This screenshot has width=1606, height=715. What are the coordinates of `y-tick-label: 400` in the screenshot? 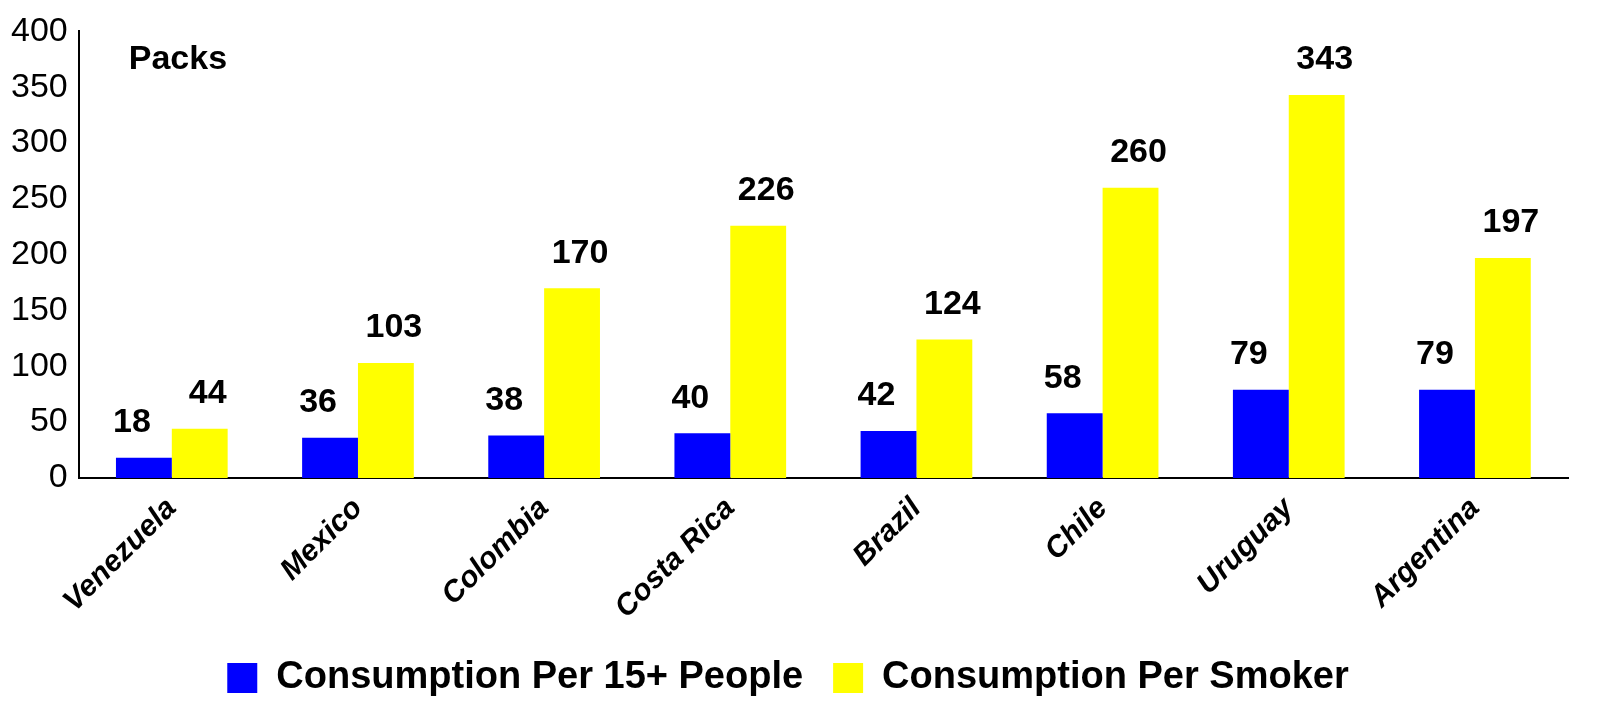 It's located at (39, 28).